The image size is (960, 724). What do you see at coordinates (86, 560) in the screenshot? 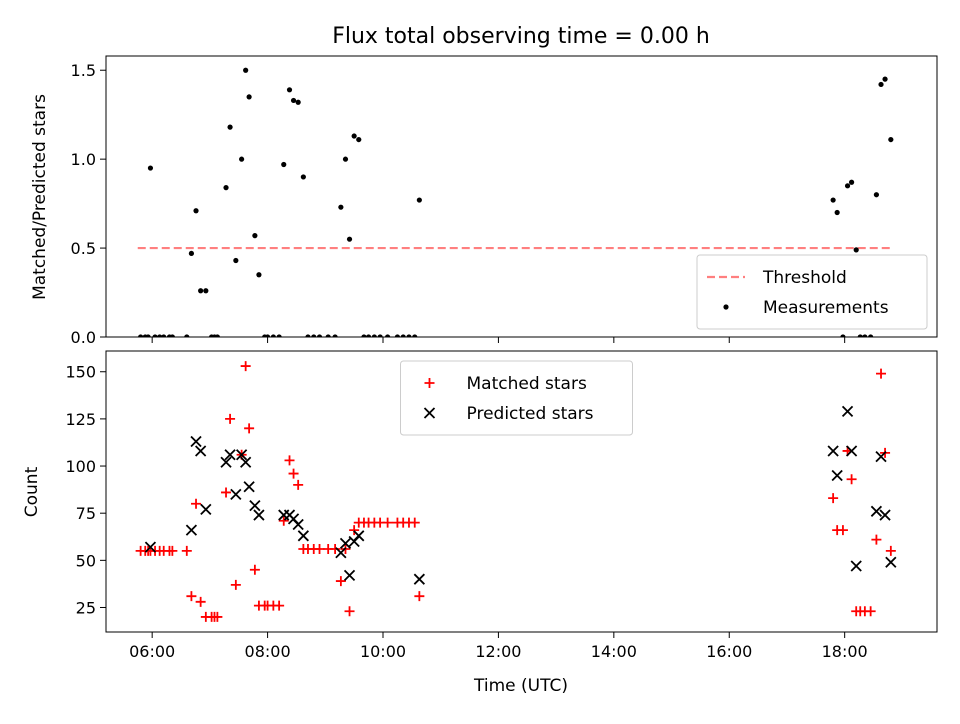
I see `y-tick-label: 50` at bounding box center [86, 560].